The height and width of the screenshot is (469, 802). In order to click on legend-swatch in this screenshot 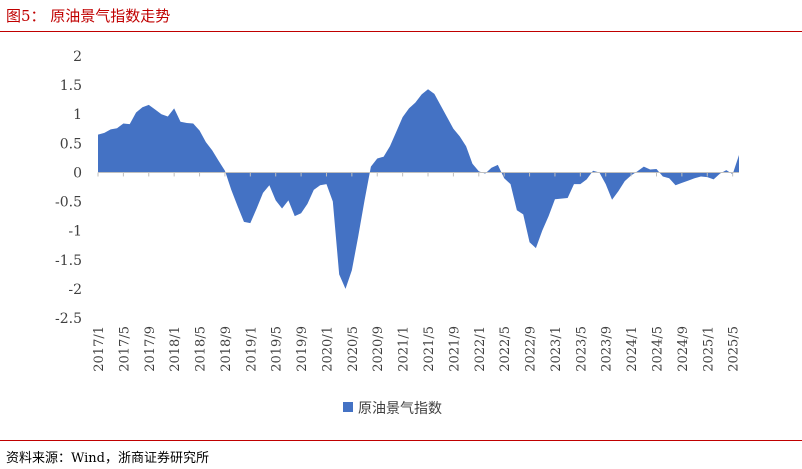, I will do `click(348, 407)`.